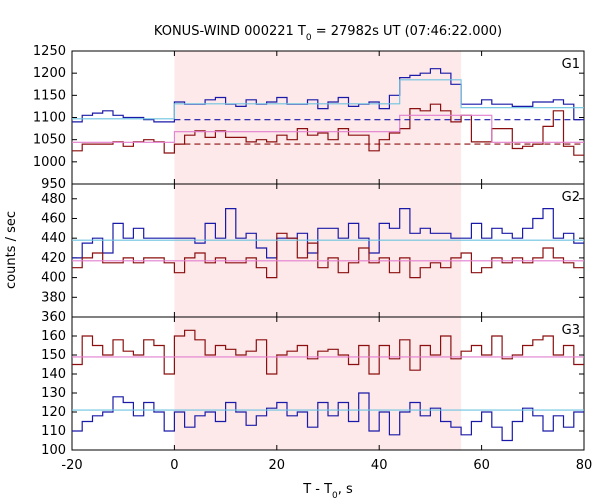 Image resolution: width=600 pixels, height=500 pixels. Describe the element at coordinates (49, 162) in the screenshot. I see `panel-g1-y-tick-label: 1000` at that location.